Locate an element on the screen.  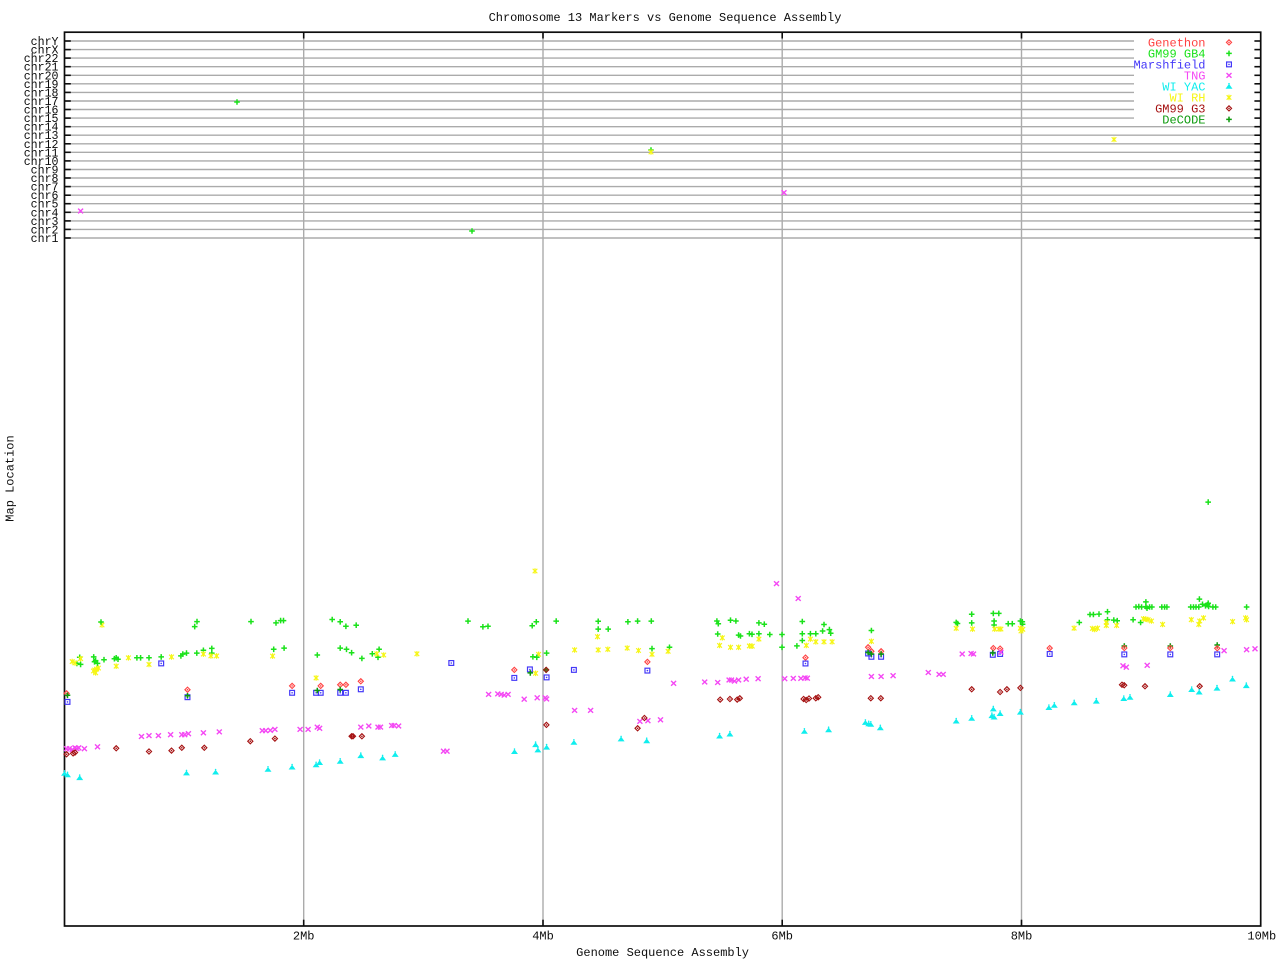
svg-text: 10Mb is located at coordinates (1261, 937).